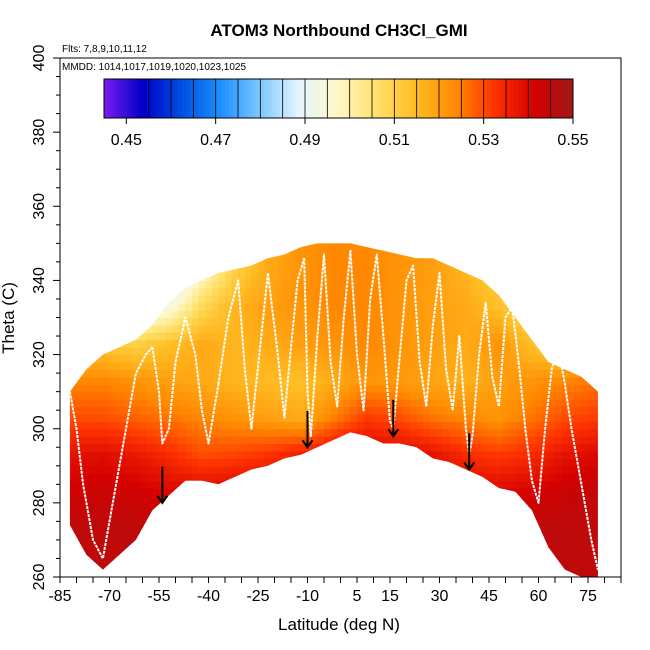 The image size is (650, 650). What do you see at coordinates (9, 318) in the screenshot?
I see `y-axis-label: Theta (C)` at bounding box center [9, 318].